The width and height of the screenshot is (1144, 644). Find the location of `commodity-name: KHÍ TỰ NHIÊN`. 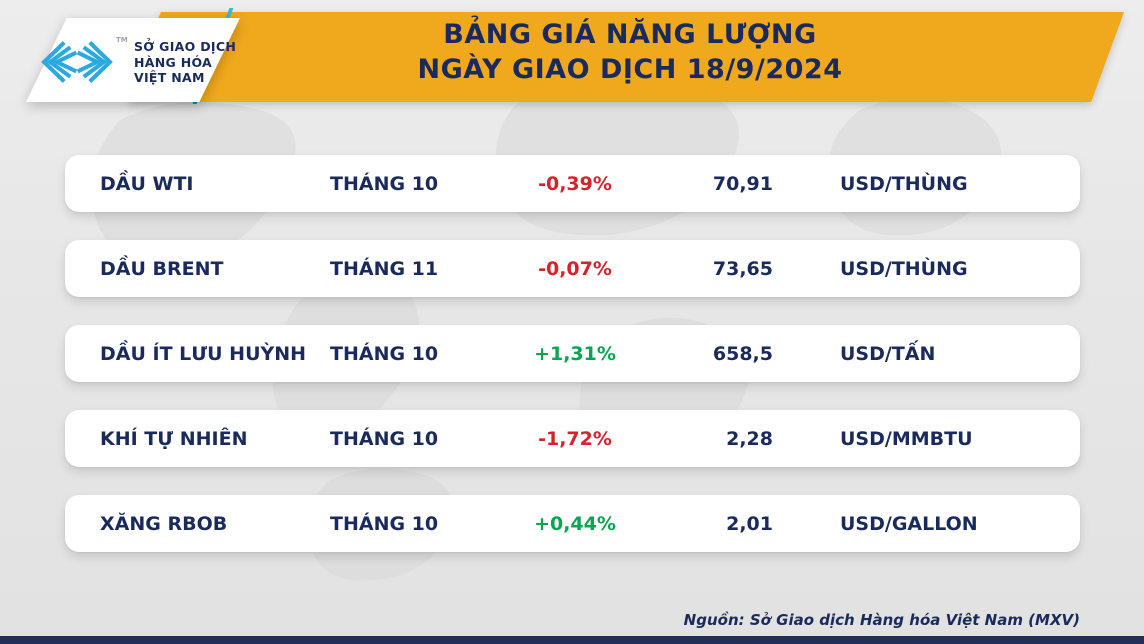

commodity-name: KHÍ TỰ NHIÊN is located at coordinates (174, 438).